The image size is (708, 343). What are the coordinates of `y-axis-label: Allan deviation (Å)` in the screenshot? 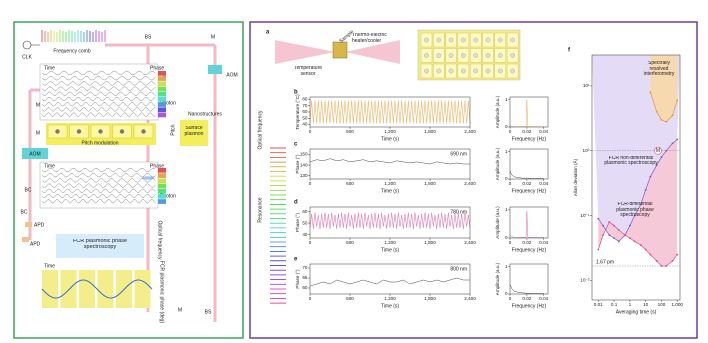 It's located at (575, 177).